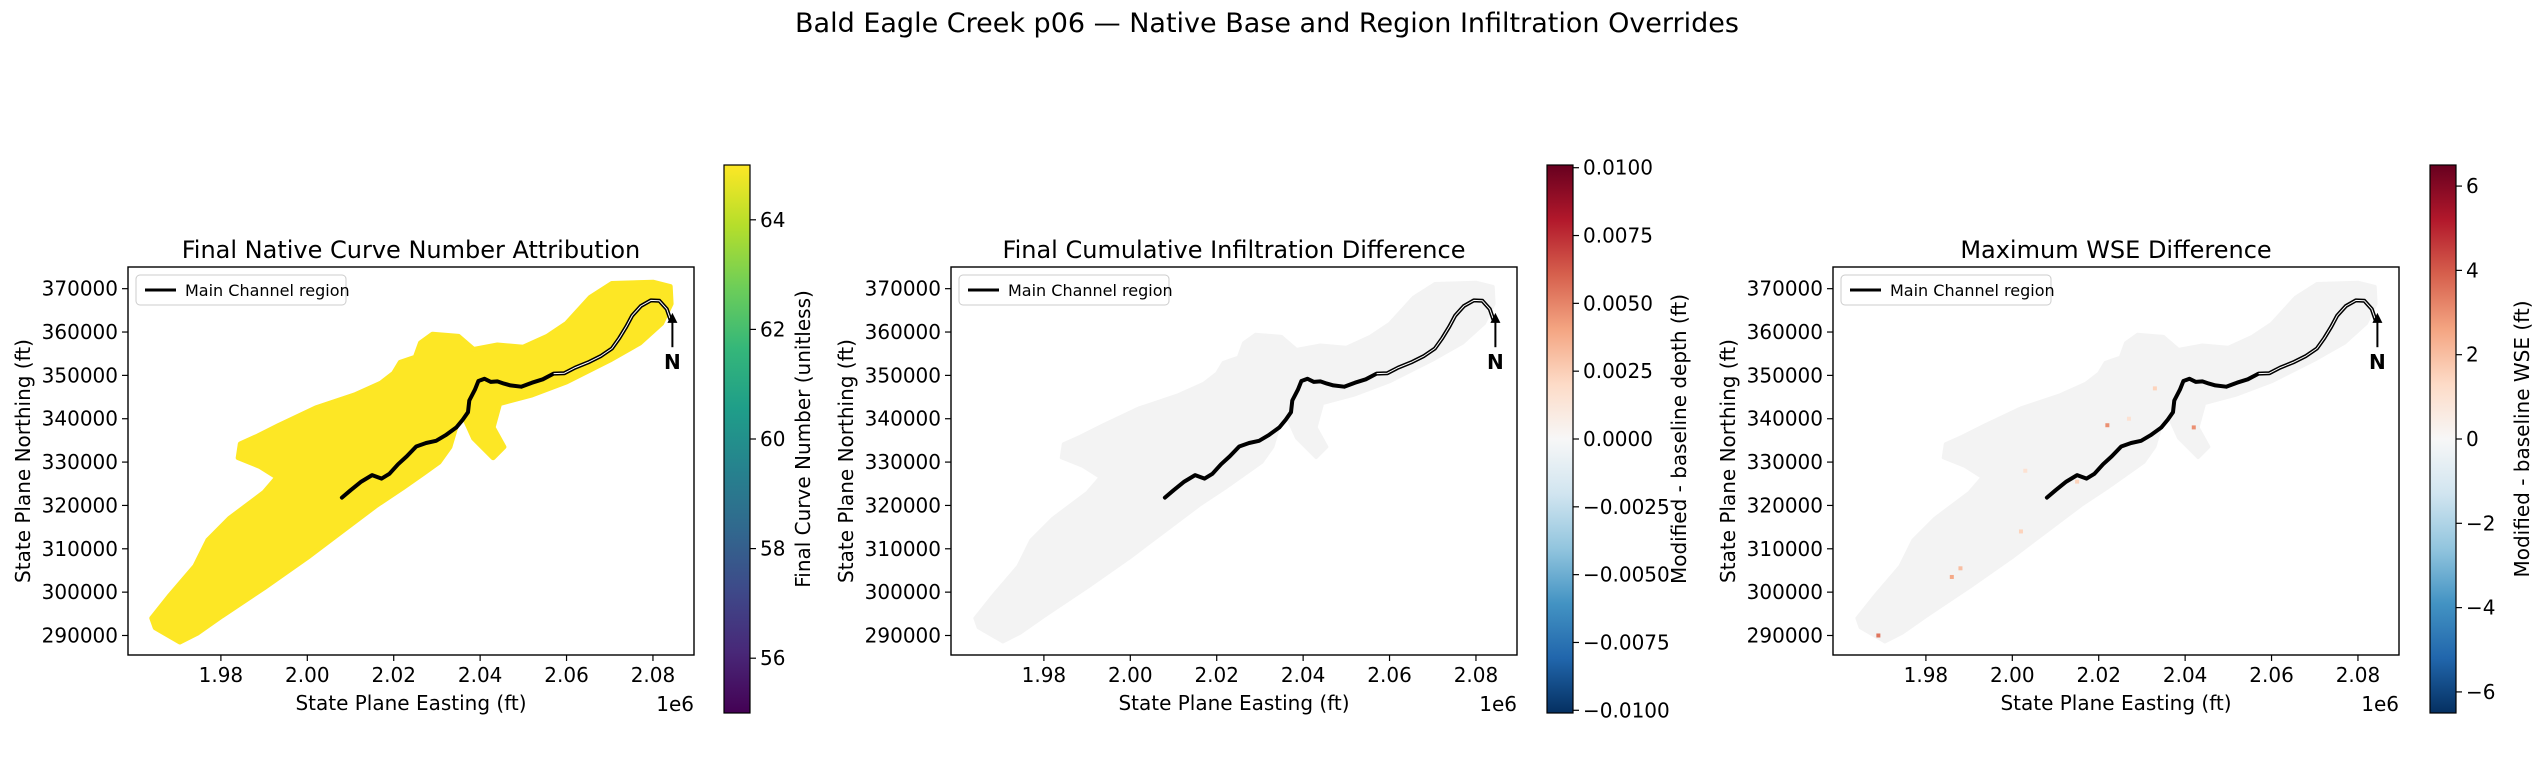 This screenshot has width=2534, height=777. I want to click on legend-box, so click(241, 290).